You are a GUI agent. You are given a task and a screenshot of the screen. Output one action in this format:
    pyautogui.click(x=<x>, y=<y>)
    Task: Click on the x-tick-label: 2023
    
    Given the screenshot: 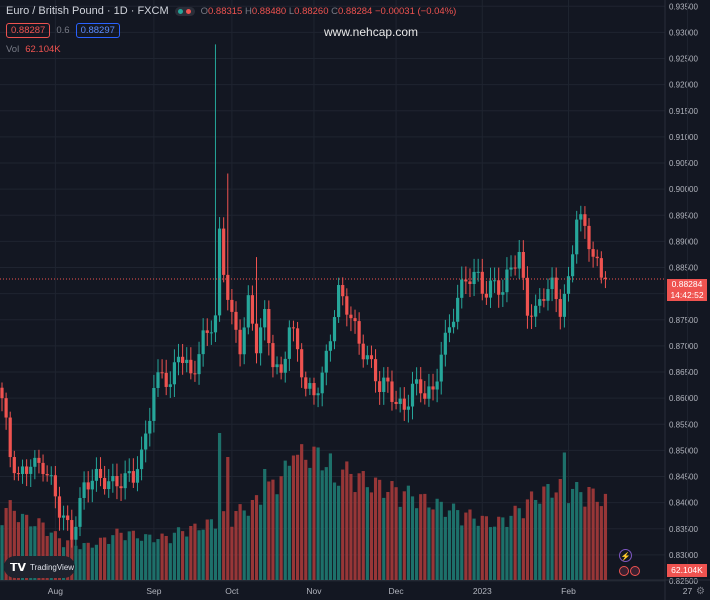 What is the action you would take?
    pyautogui.click(x=482, y=591)
    